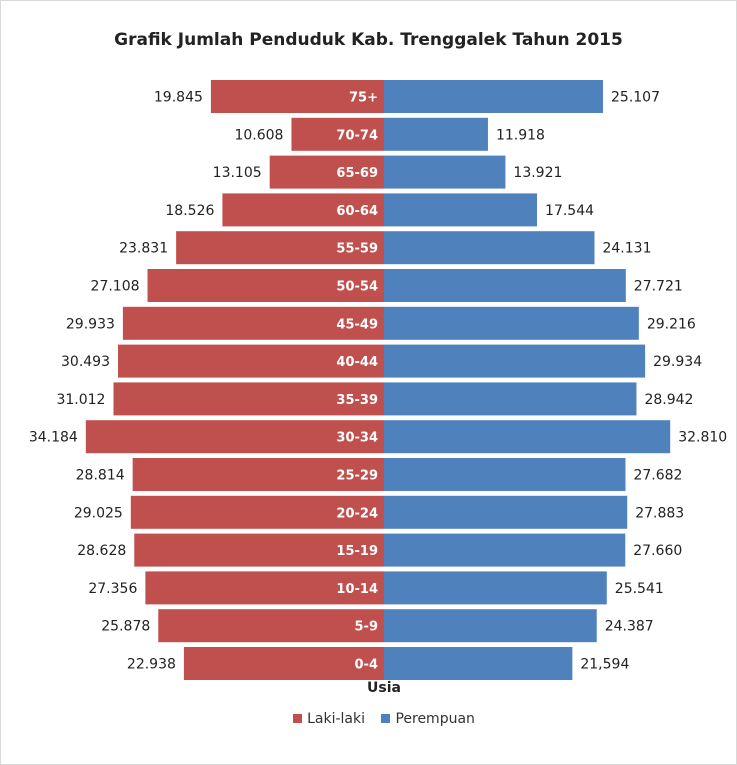 The height and width of the screenshot is (765, 737). What do you see at coordinates (115, 287) in the screenshot?
I see `data-label-male: 27.108` at bounding box center [115, 287].